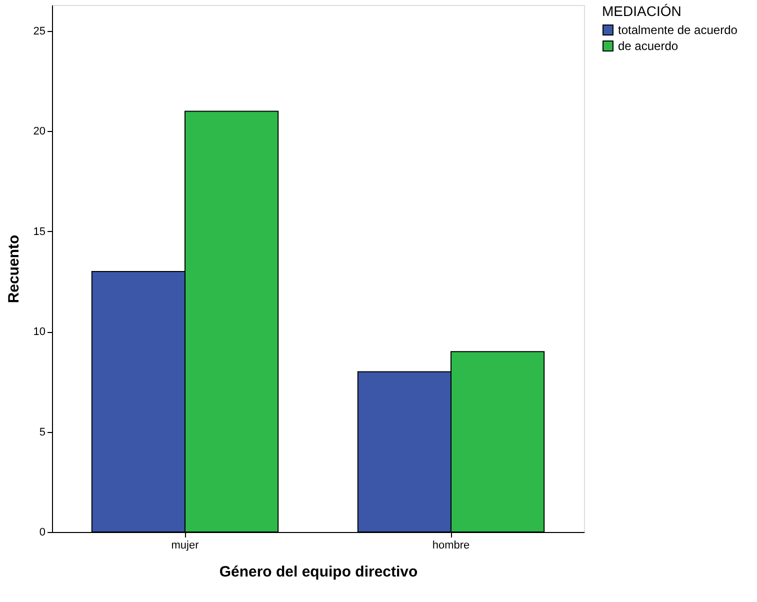 This screenshot has height=602, width=757. I want to click on x-tick-label: hombre, so click(451, 546).